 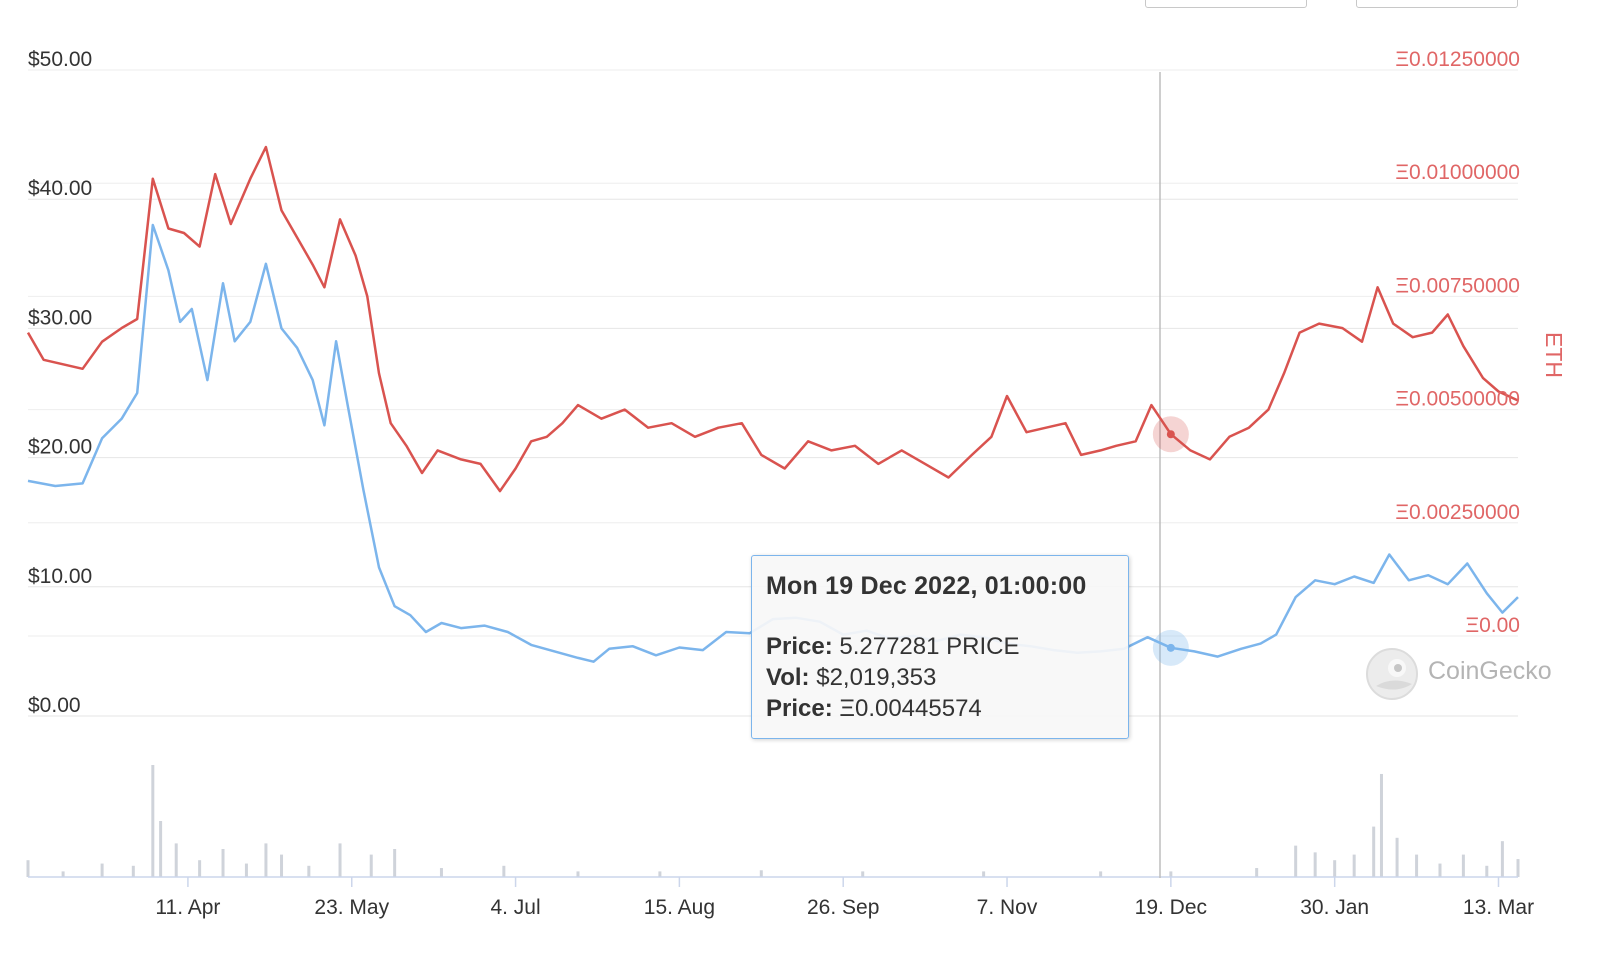 I want to click on x-tick-label: 11. Apr, so click(x=187, y=907).